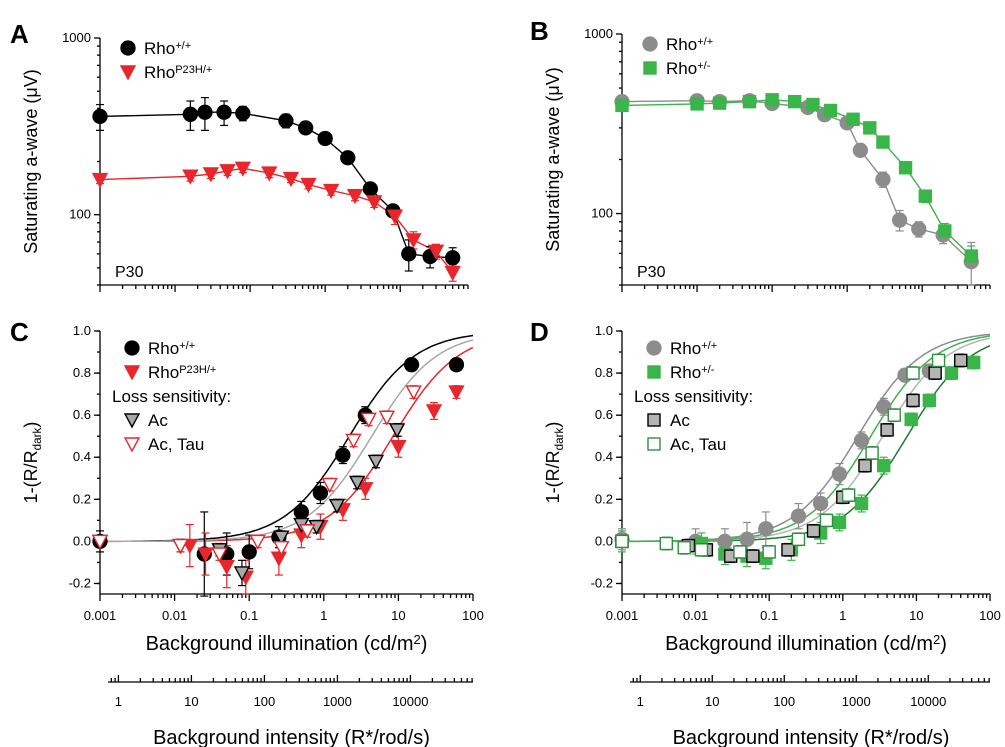  Describe the element at coordinates (31, 161) in the screenshot. I see `y-axis-label: Saturating a-wave (μV)` at that location.